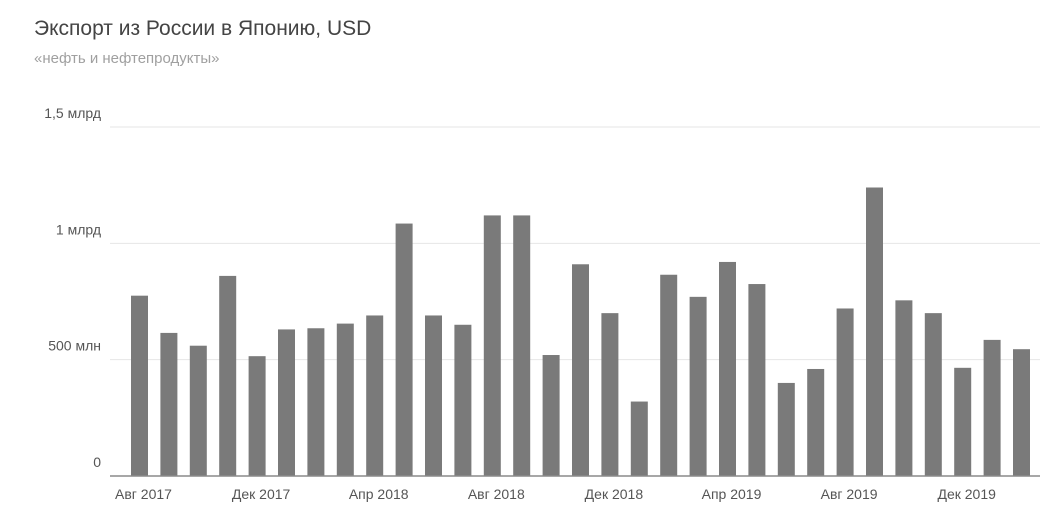  What do you see at coordinates (614, 494) in the screenshot?
I see `x-tick-label: Дек 2018` at bounding box center [614, 494].